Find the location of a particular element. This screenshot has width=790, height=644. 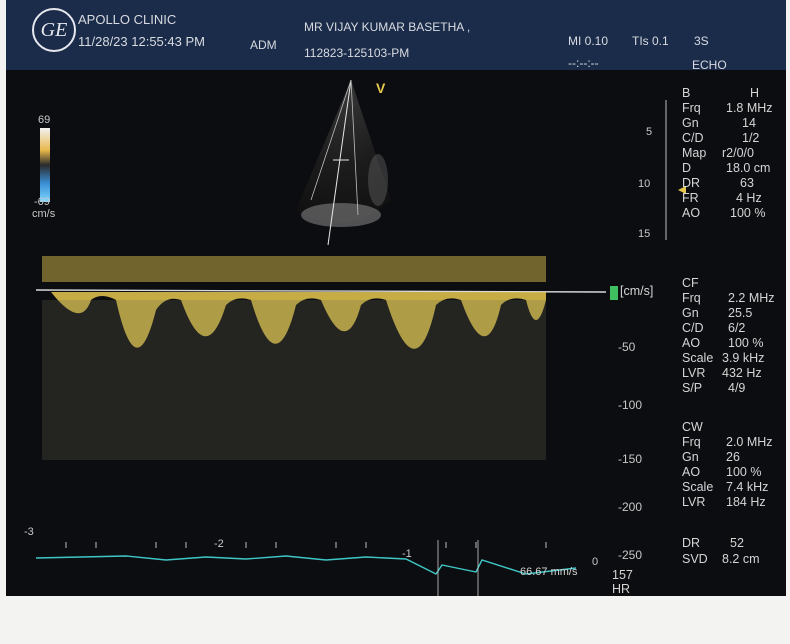

timer: --:--:-- is located at coordinates (583, 63).